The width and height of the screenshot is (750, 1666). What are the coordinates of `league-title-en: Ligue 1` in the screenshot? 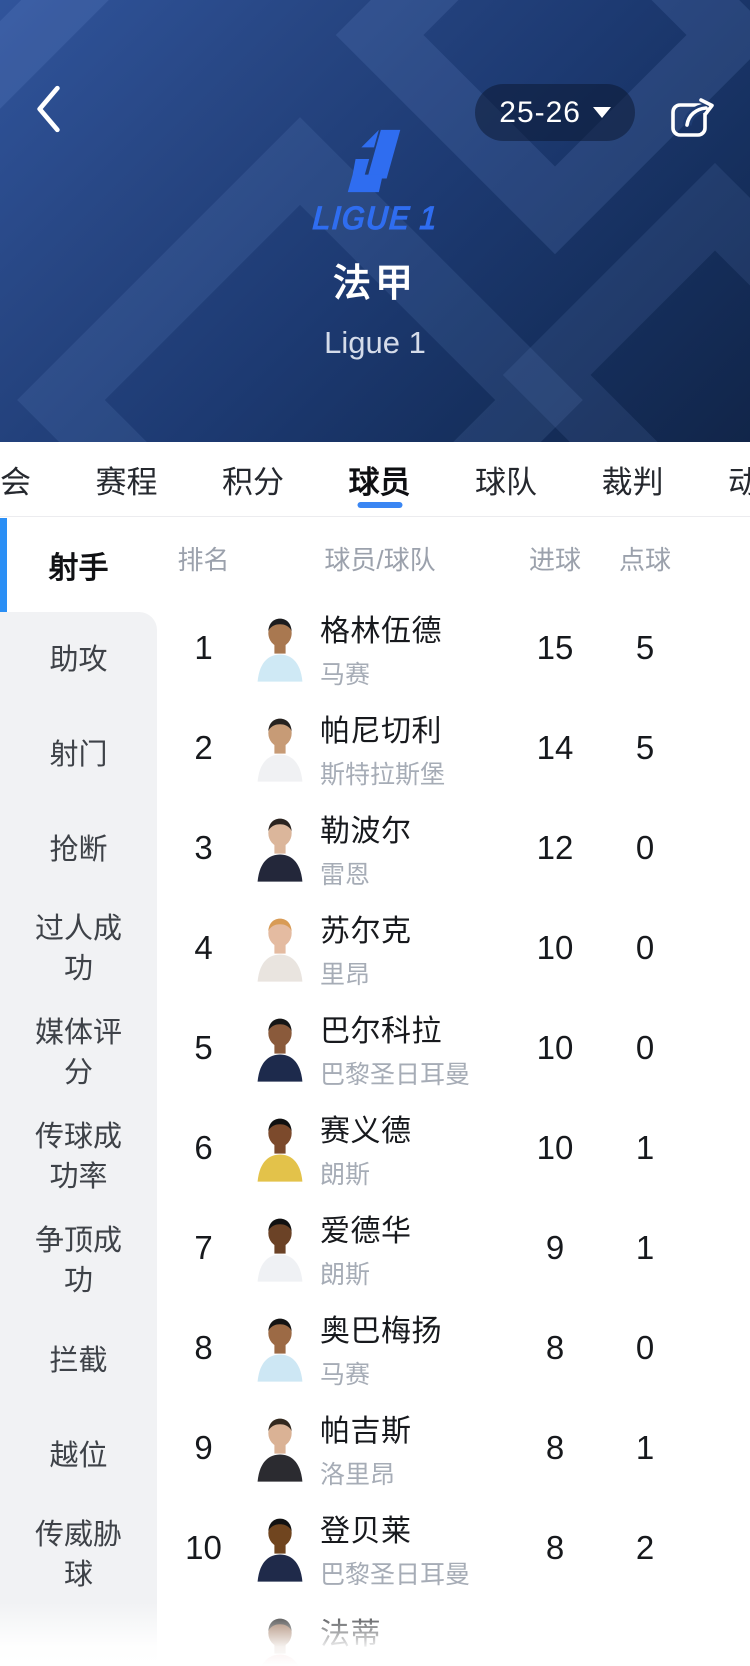 It's located at (375, 342).